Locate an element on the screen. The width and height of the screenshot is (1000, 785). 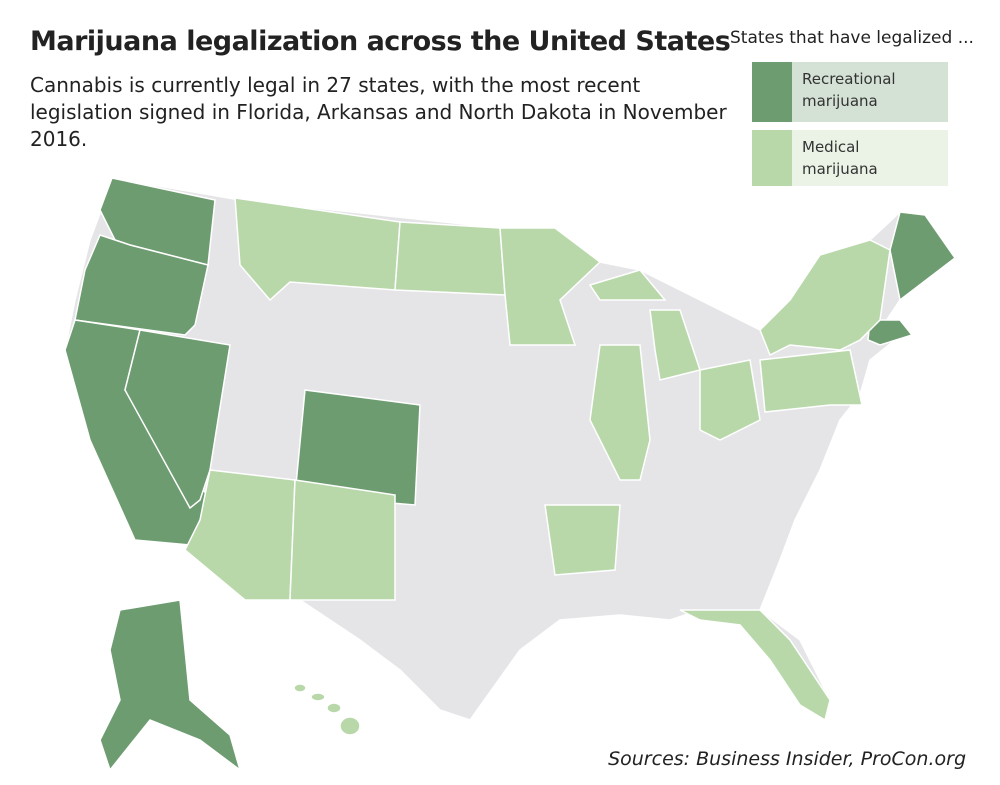
legend-label: Medical marijuana is located at coordinates (870, 158).